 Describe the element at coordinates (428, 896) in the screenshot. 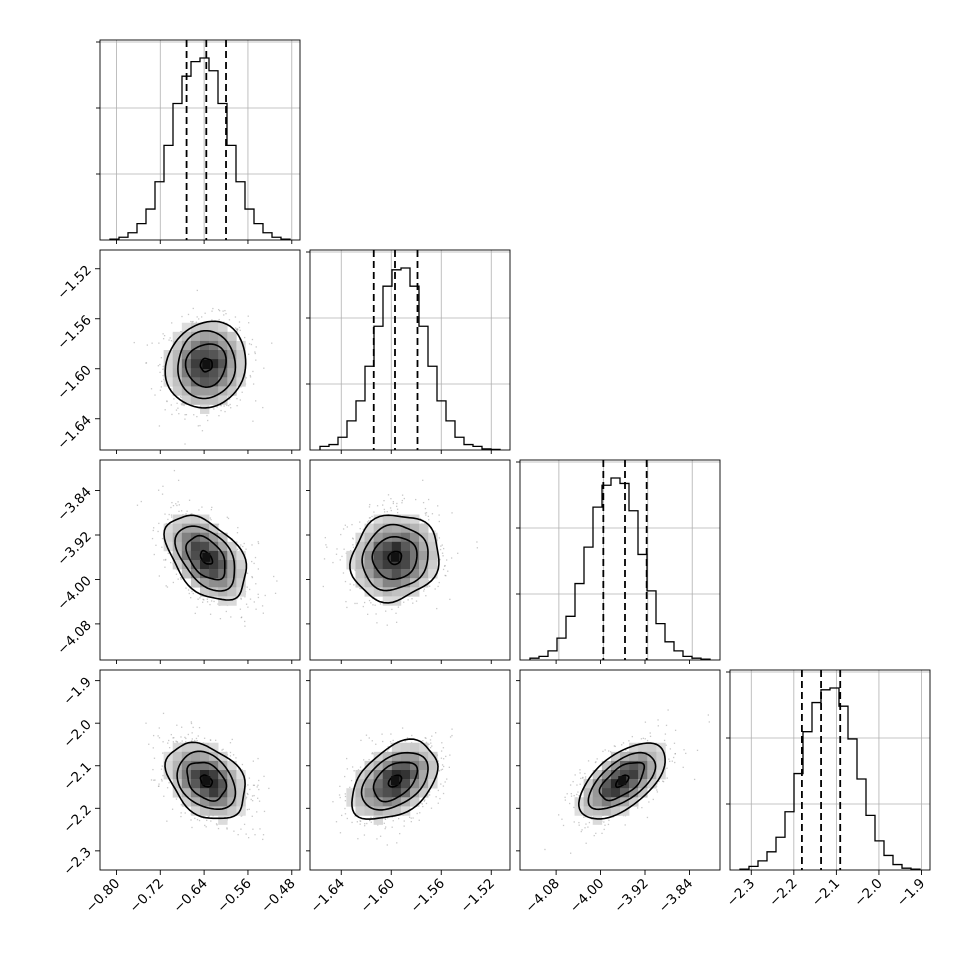

I see `xtick-label-1-2: −1.56` at that location.